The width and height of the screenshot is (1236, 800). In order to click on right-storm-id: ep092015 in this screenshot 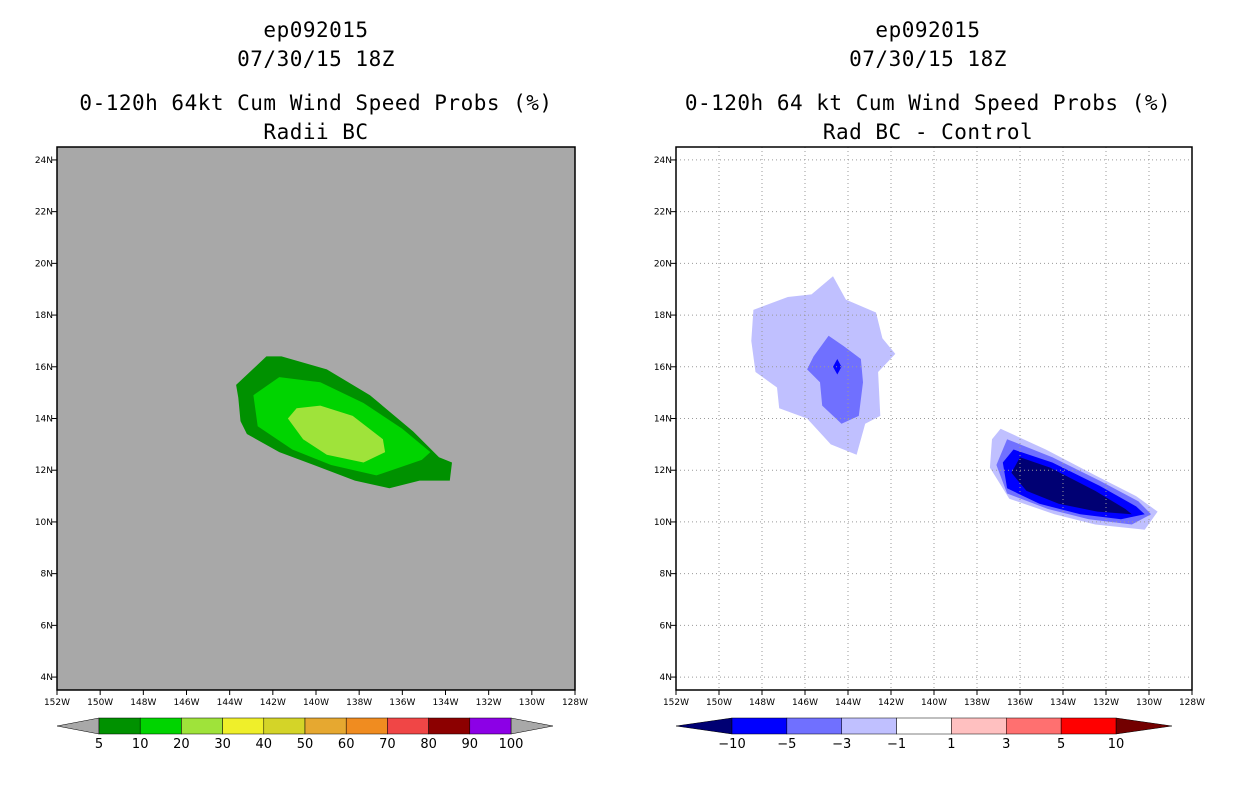, I will do `click(928, 30)`.